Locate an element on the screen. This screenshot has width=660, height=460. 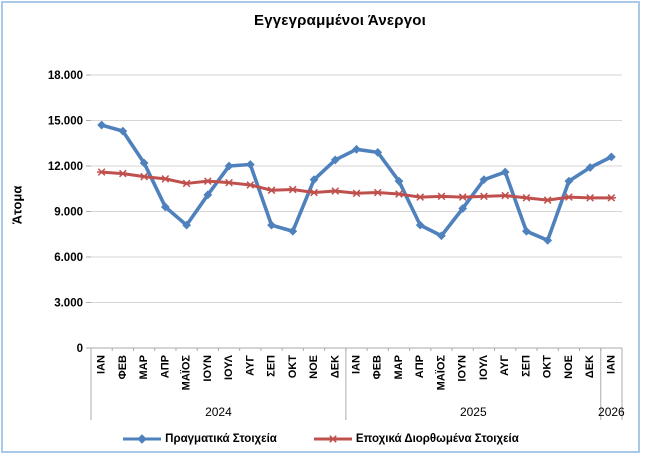
y-tick-label: 18.000 is located at coordinates (65, 76).